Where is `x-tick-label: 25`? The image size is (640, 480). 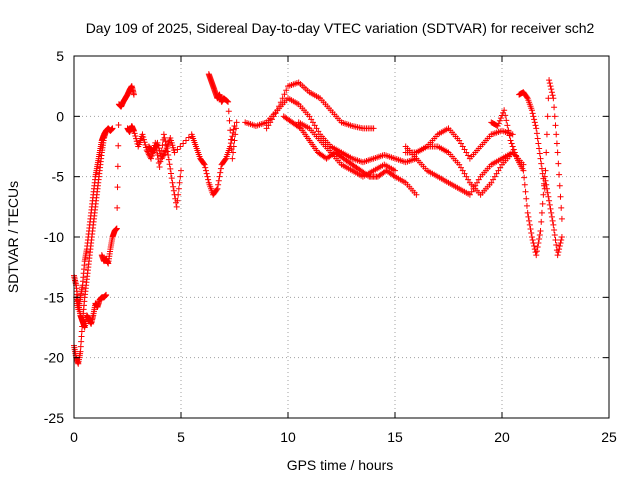 x-tick-label: 25 is located at coordinates (609, 437).